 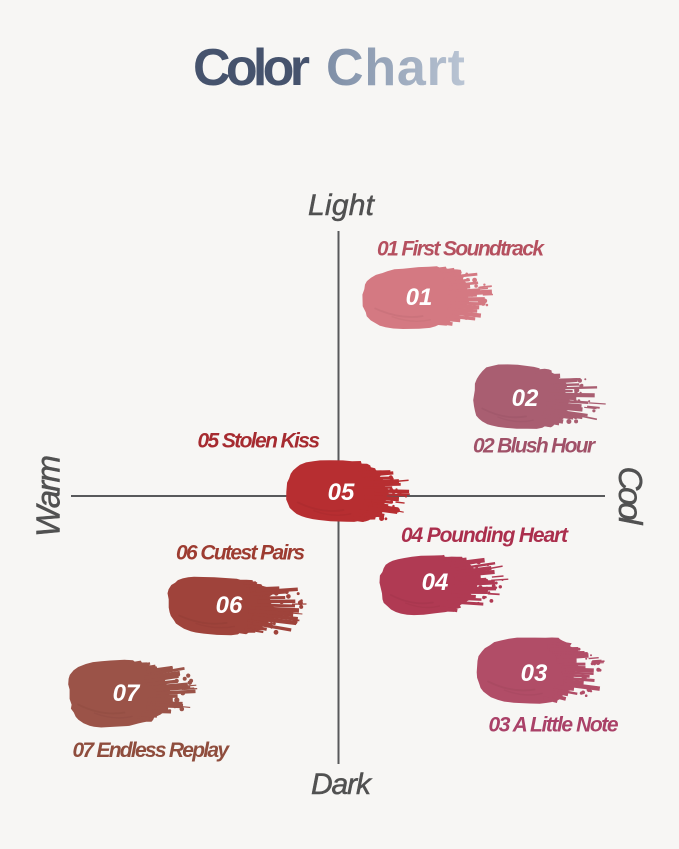 What do you see at coordinates (525, 398) in the screenshot?
I see `svg-text: 02` at bounding box center [525, 398].